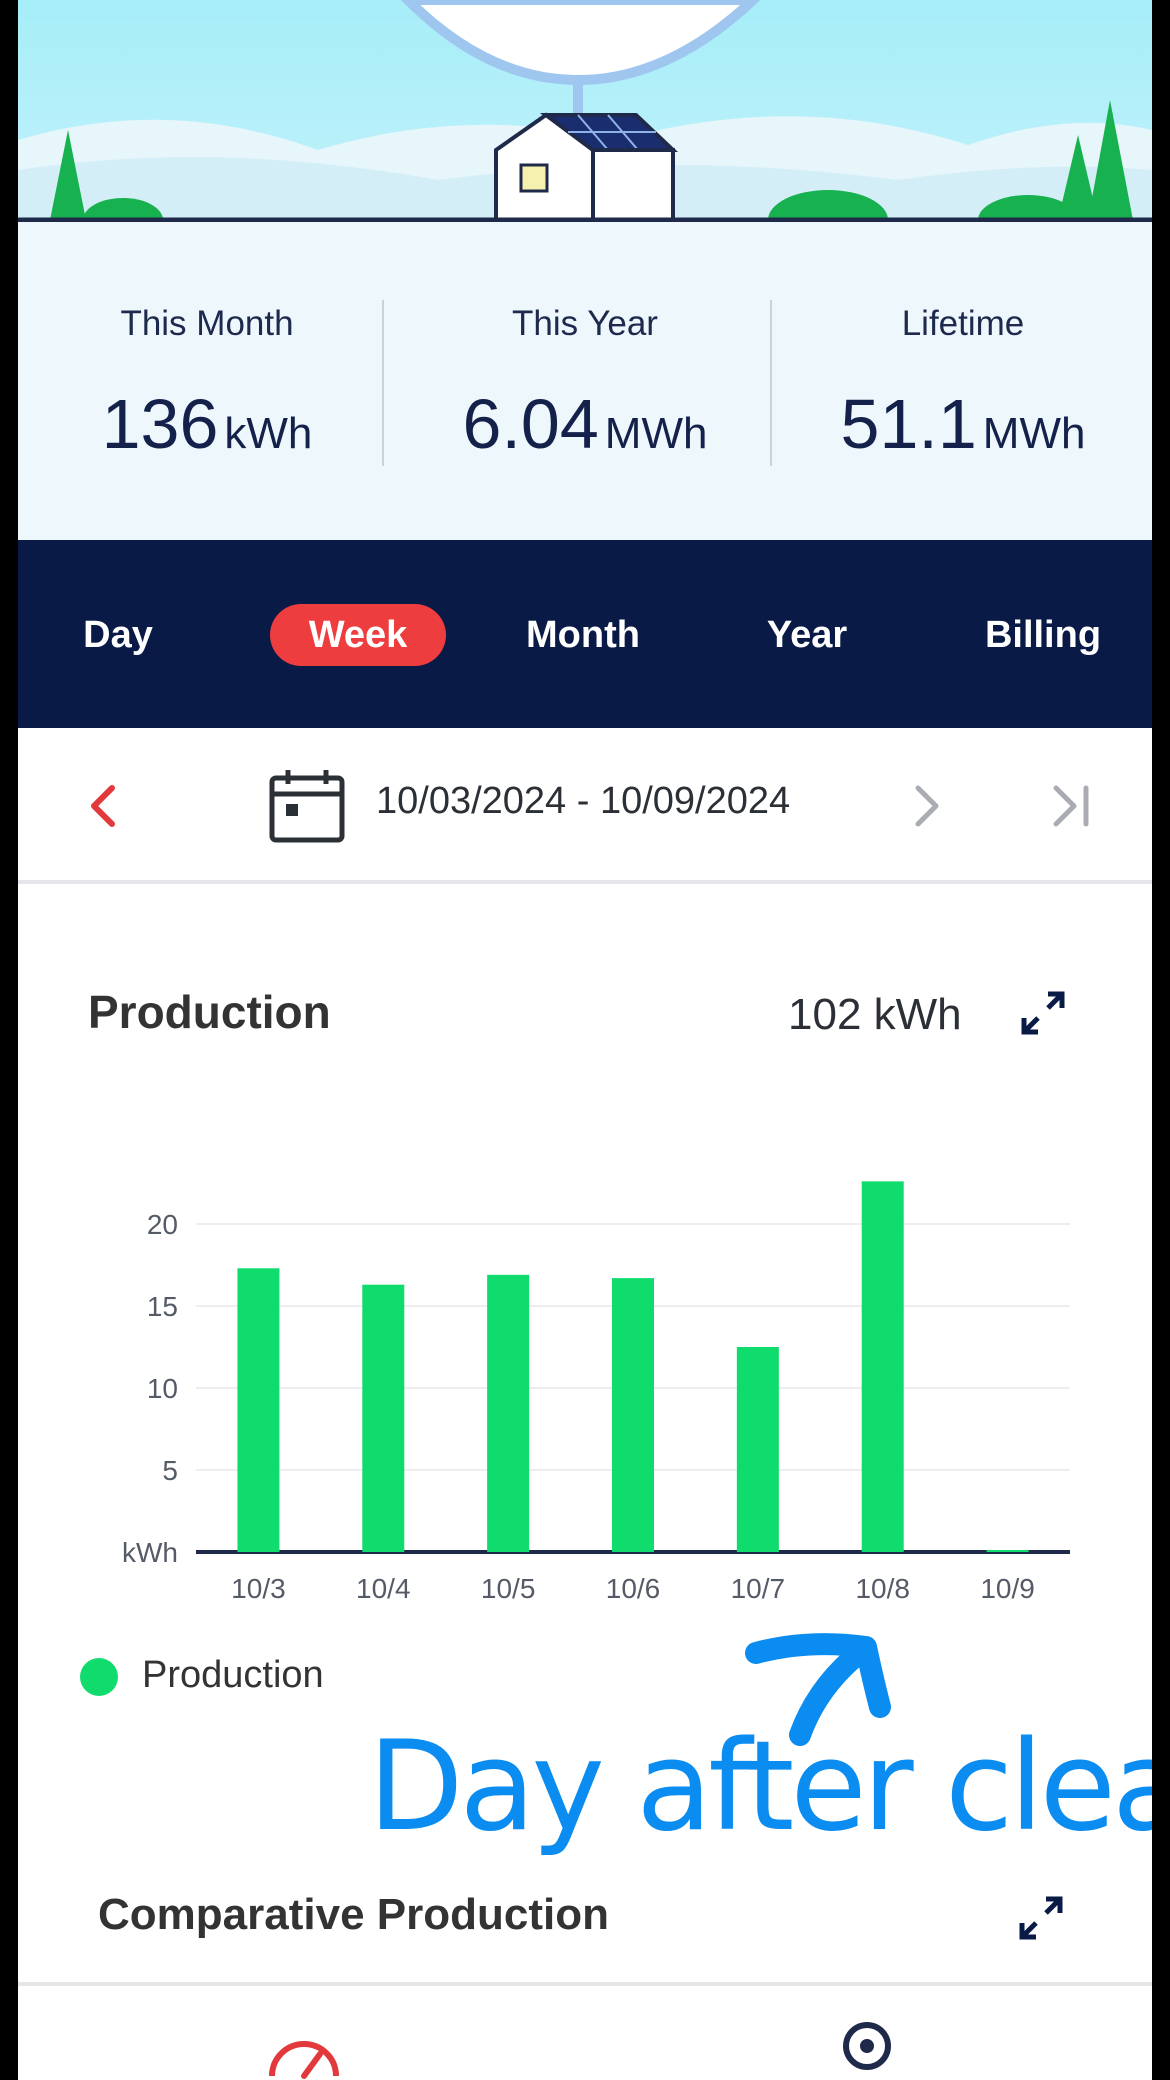  What do you see at coordinates (207, 382) in the screenshot?
I see `stat-this-month: This Month 136 kWh` at bounding box center [207, 382].